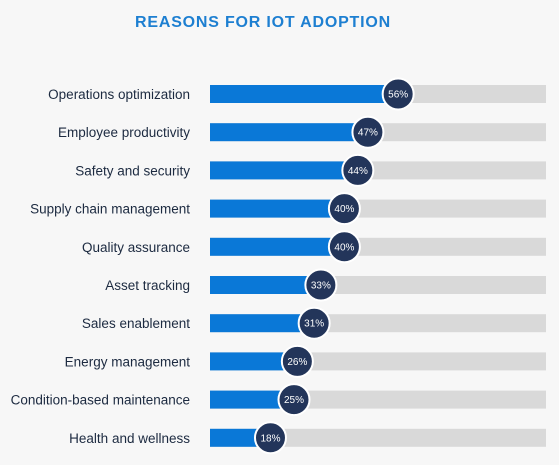 The height and width of the screenshot is (465, 559). What do you see at coordinates (136, 247) in the screenshot?
I see `category-label: Quality assurance` at bounding box center [136, 247].